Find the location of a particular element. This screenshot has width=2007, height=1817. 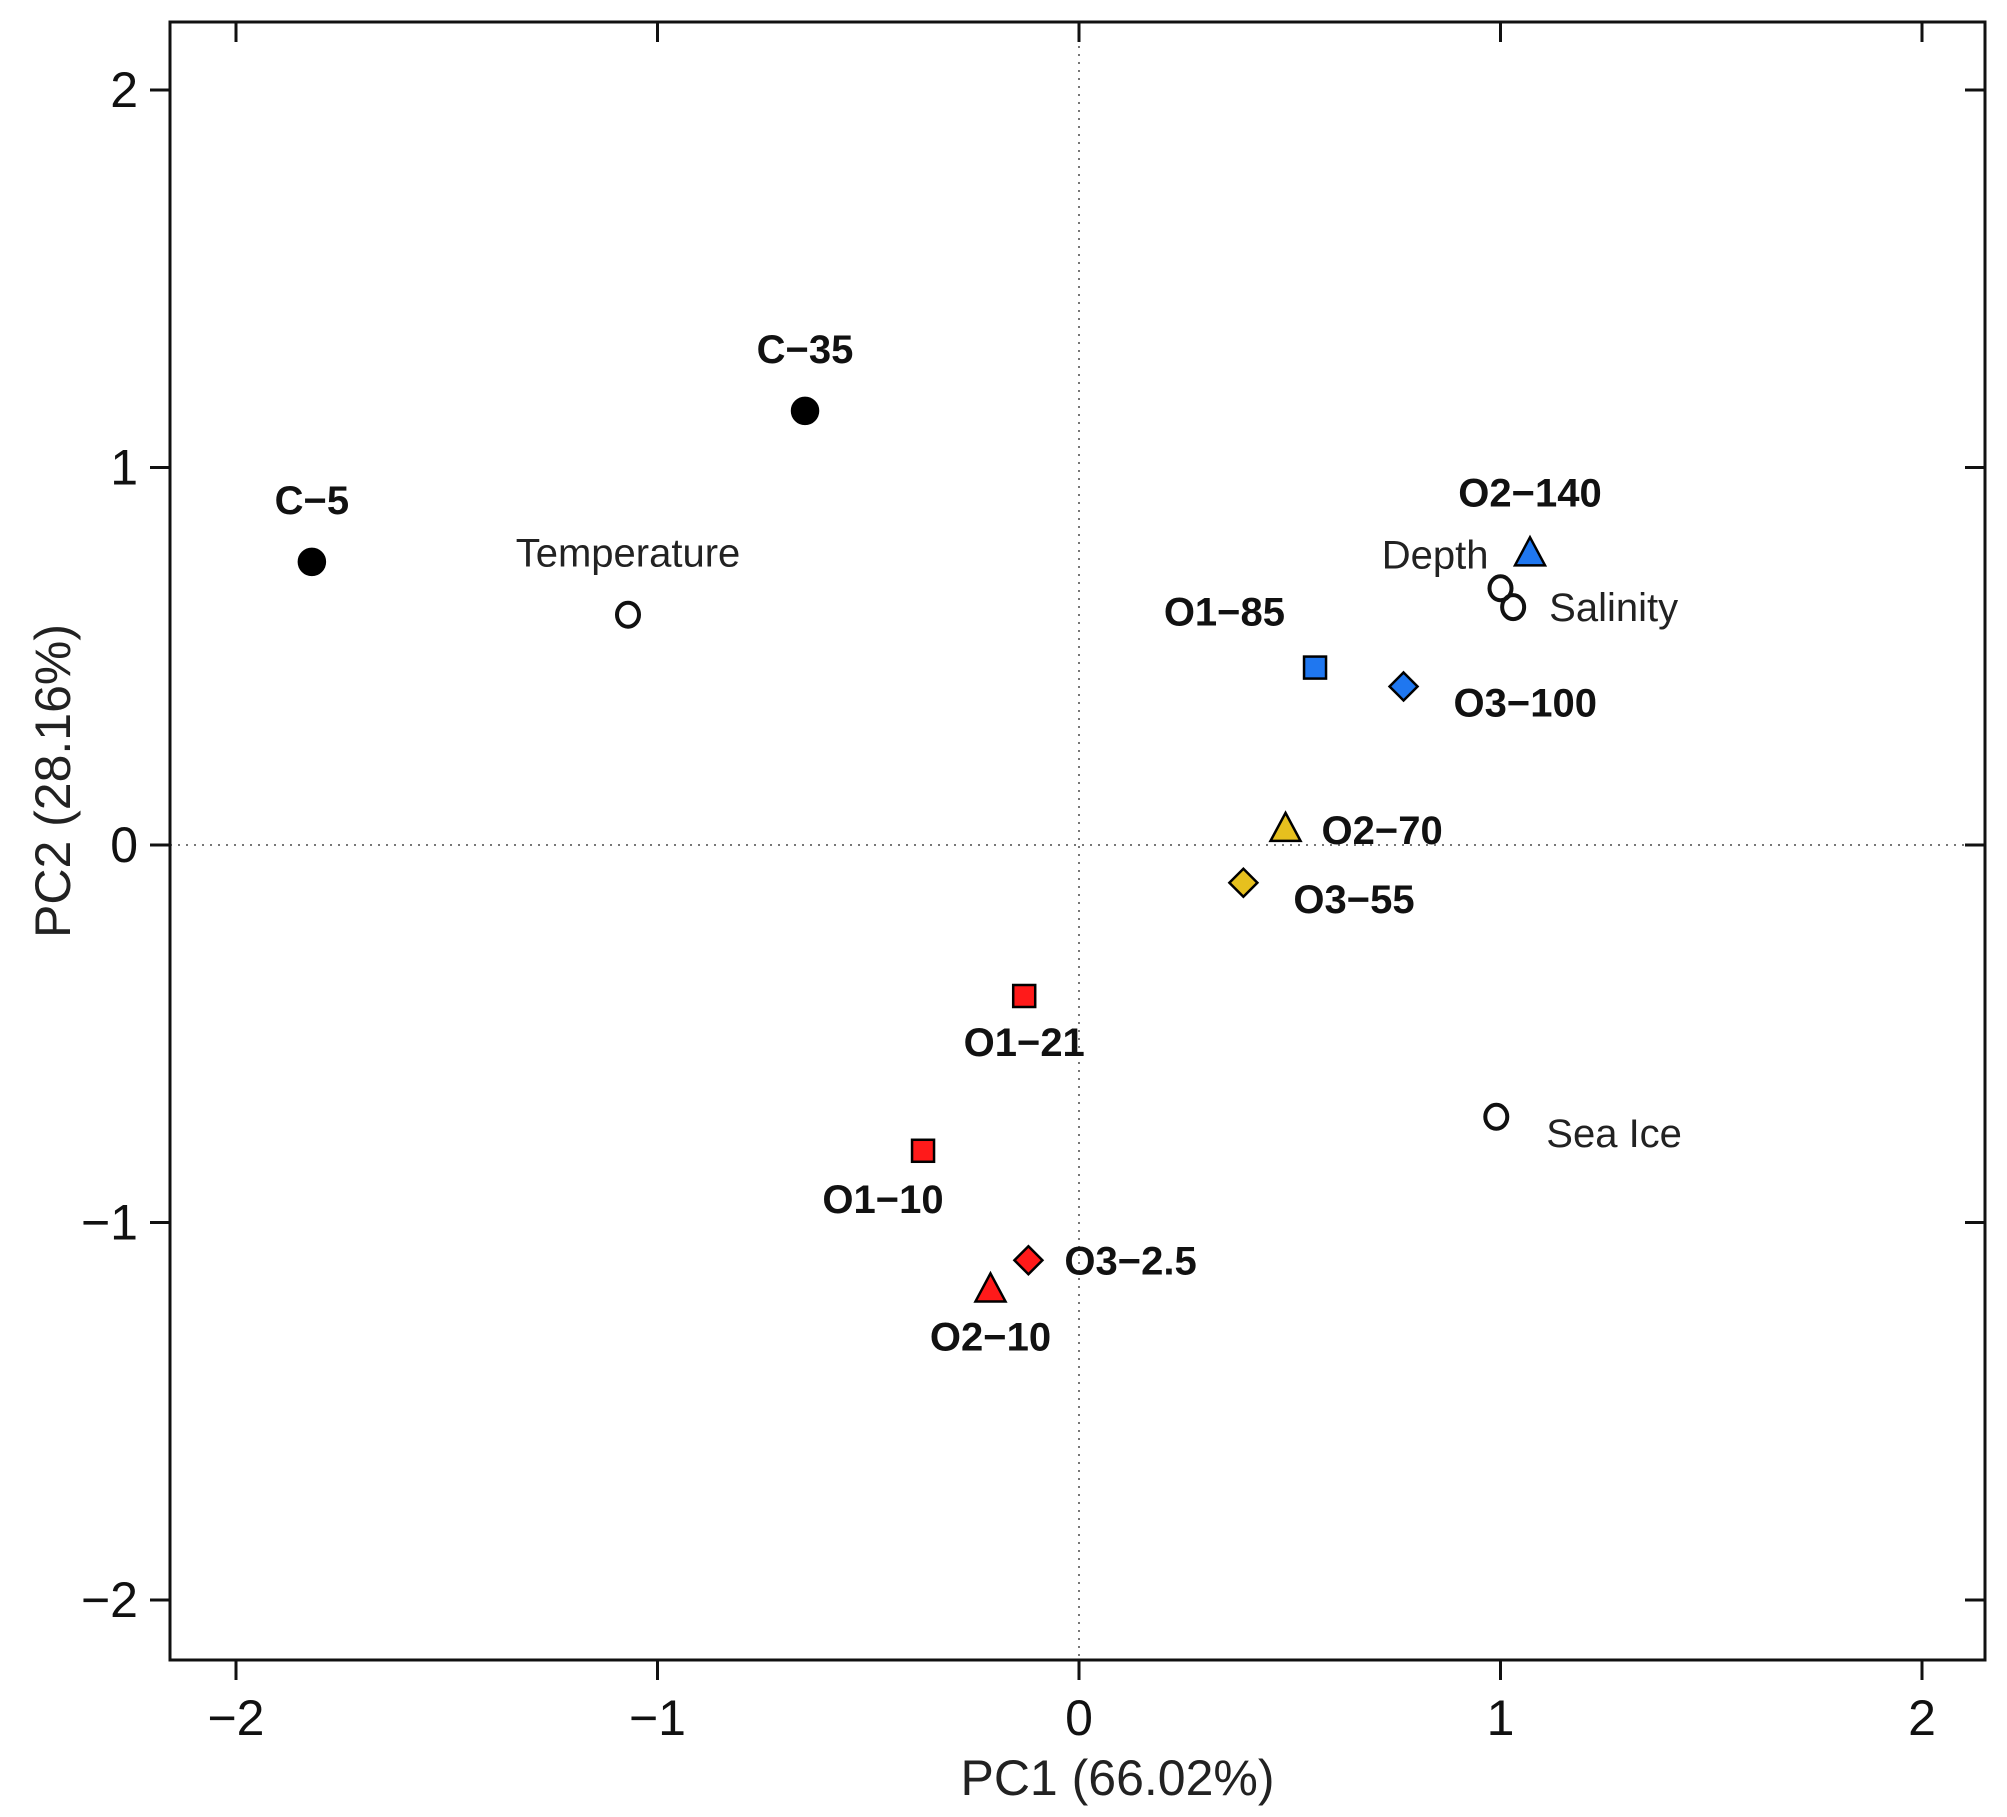

variable-label: Salinity is located at coordinates (1613, 608).